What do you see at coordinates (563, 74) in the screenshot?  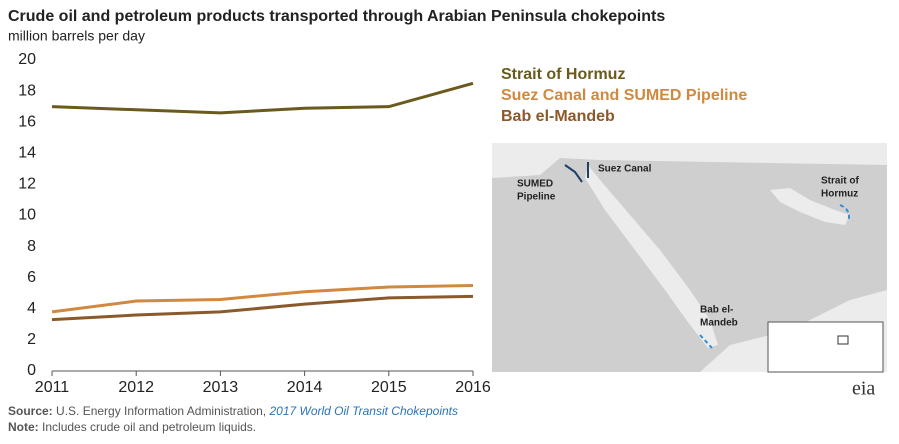 I see `legend-entry: Strait of Hormuz` at bounding box center [563, 74].